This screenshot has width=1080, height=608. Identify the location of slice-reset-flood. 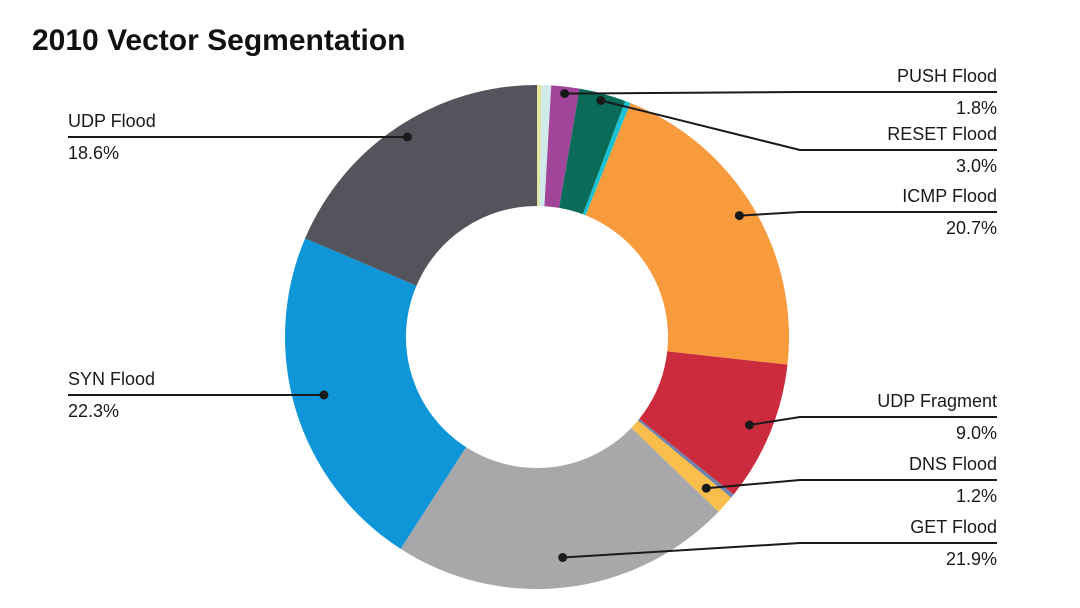
(592, 151).